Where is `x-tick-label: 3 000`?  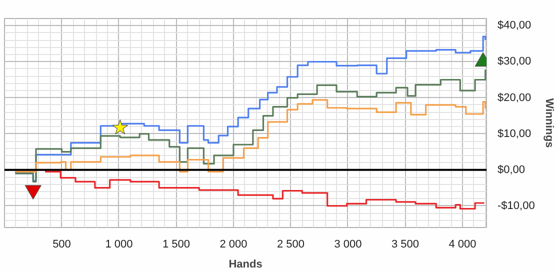
x-tick-label: 3 000 is located at coordinates (348, 244).